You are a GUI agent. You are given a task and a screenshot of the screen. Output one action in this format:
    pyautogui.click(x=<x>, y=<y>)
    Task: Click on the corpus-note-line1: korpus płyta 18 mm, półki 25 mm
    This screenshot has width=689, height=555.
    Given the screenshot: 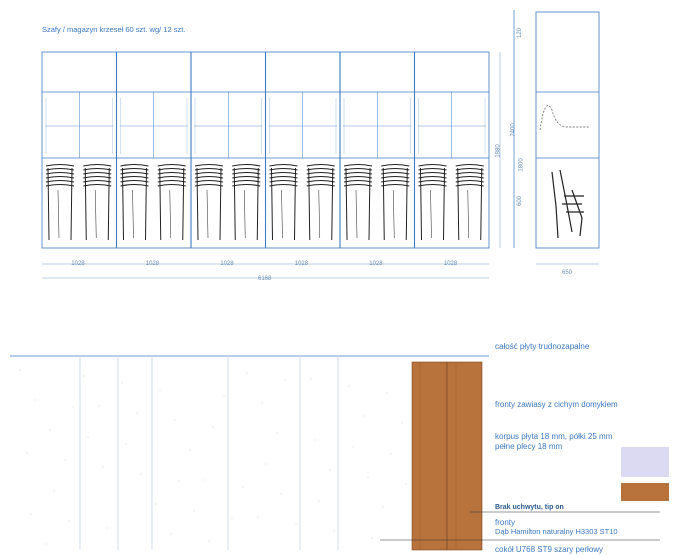 What is the action you would take?
    pyautogui.click(x=554, y=436)
    